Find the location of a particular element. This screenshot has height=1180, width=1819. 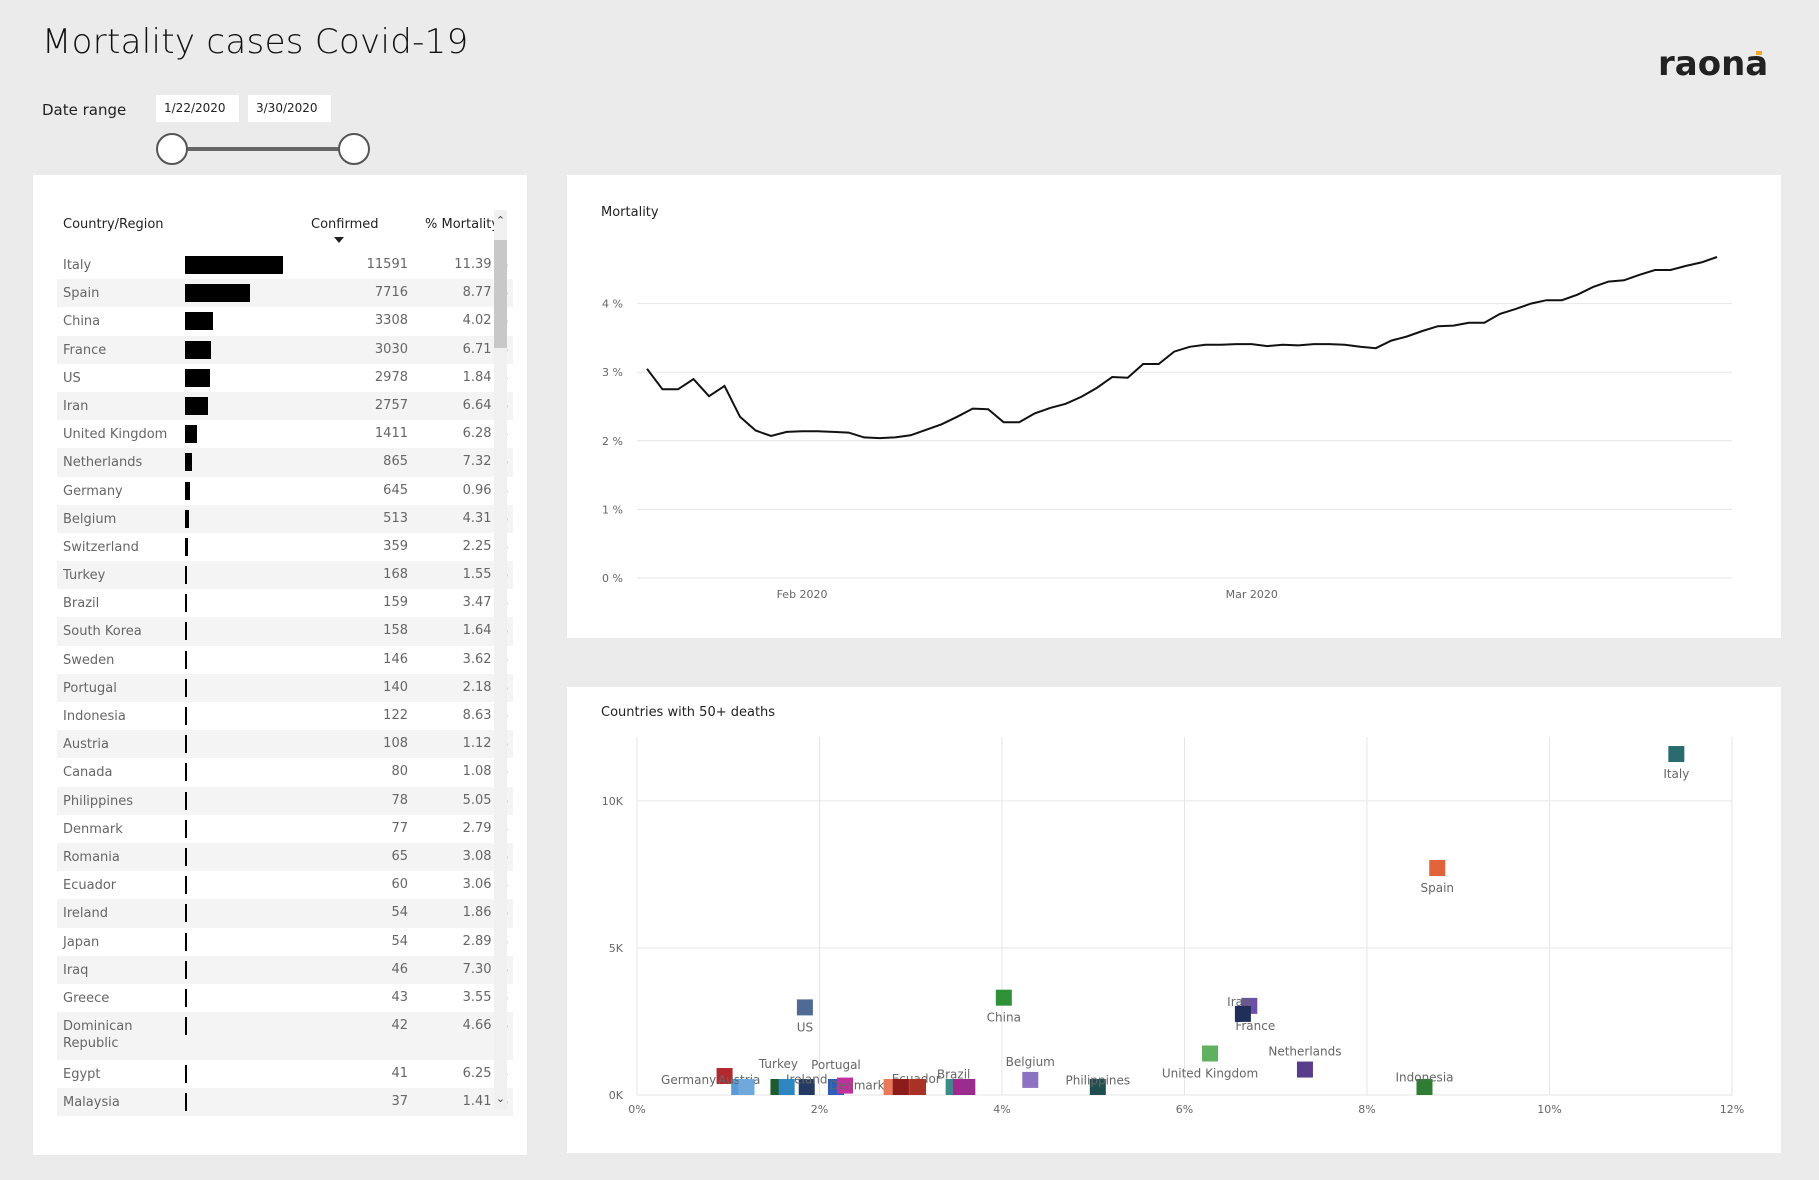

cell-country: Indonesia is located at coordinates (94, 716).